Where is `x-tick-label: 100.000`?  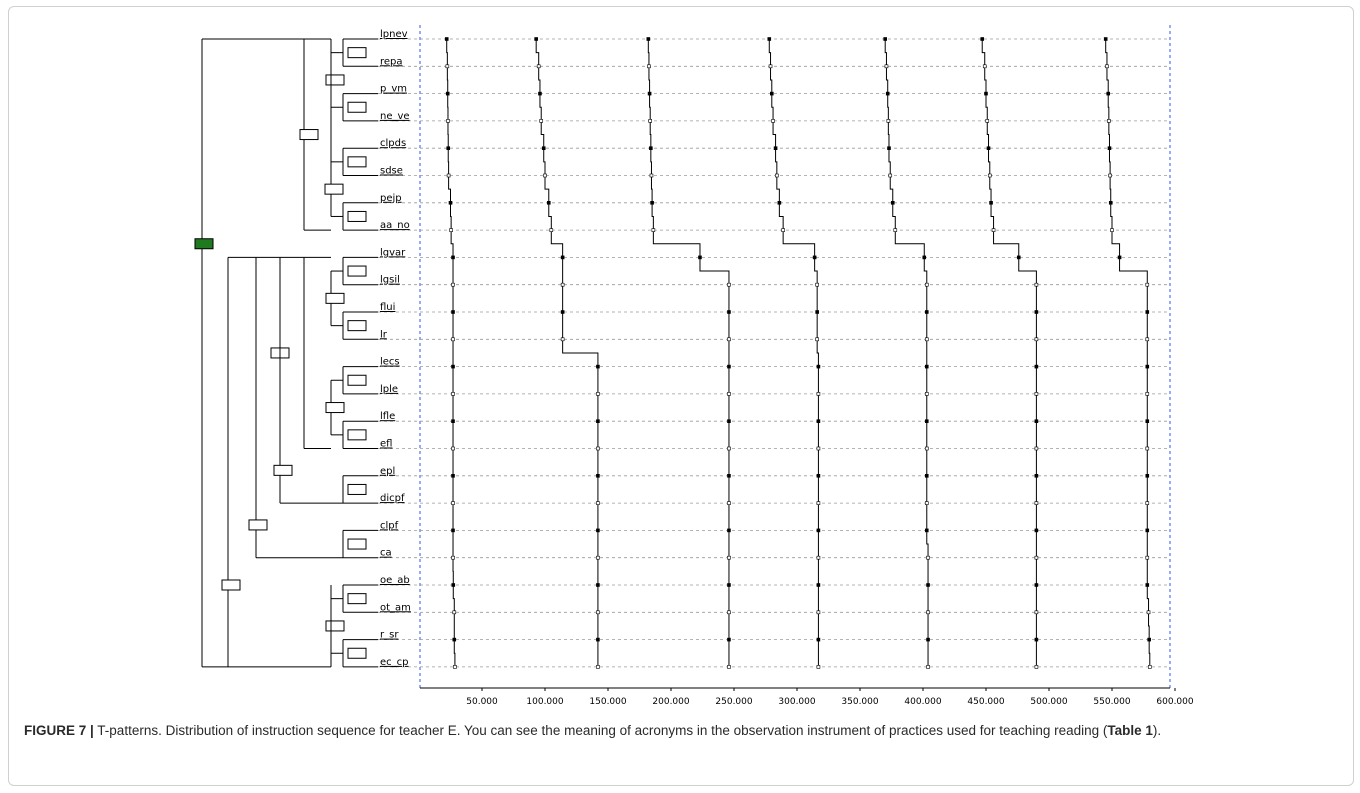
x-tick-label: 100.000 is located at coordinates (544, 702).